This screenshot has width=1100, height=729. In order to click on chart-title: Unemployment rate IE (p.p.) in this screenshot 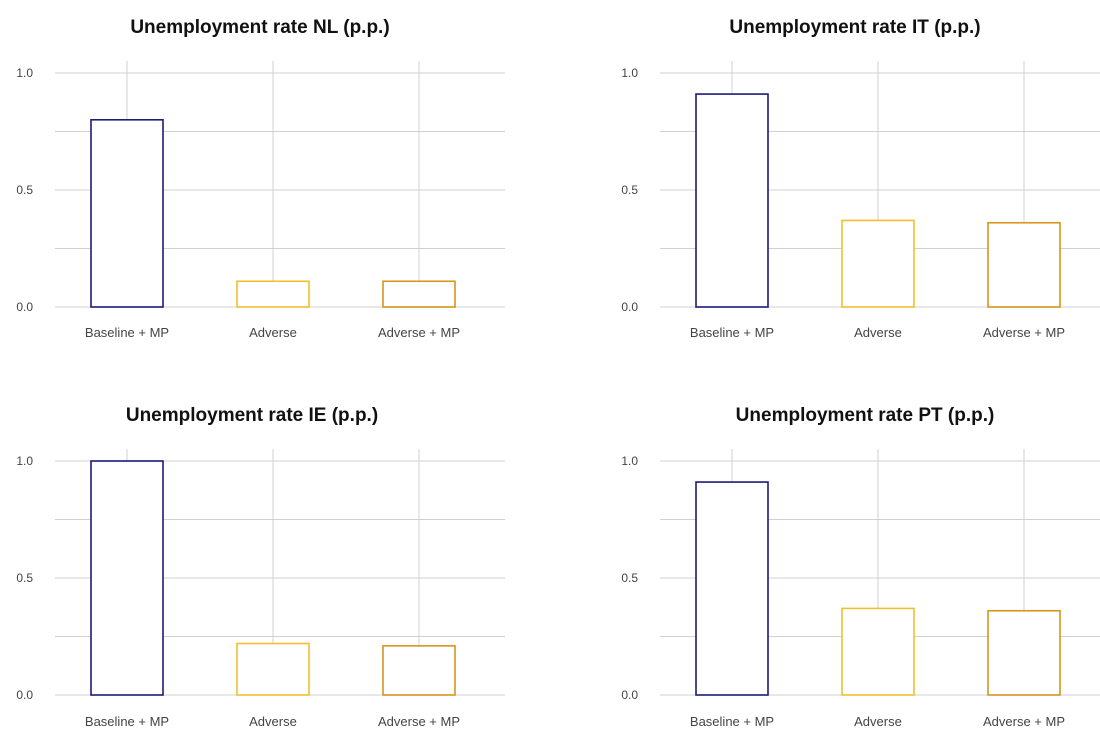, I will do `click(252, 415)`.